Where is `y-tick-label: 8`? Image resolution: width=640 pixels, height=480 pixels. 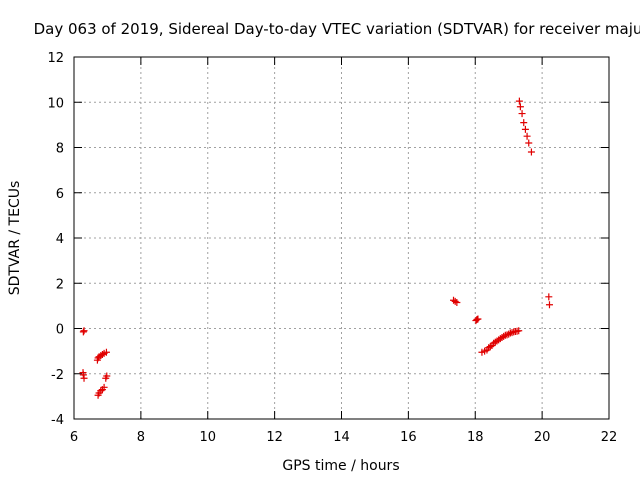 y-tick-label: 8 is located at coordinates (60, 149).